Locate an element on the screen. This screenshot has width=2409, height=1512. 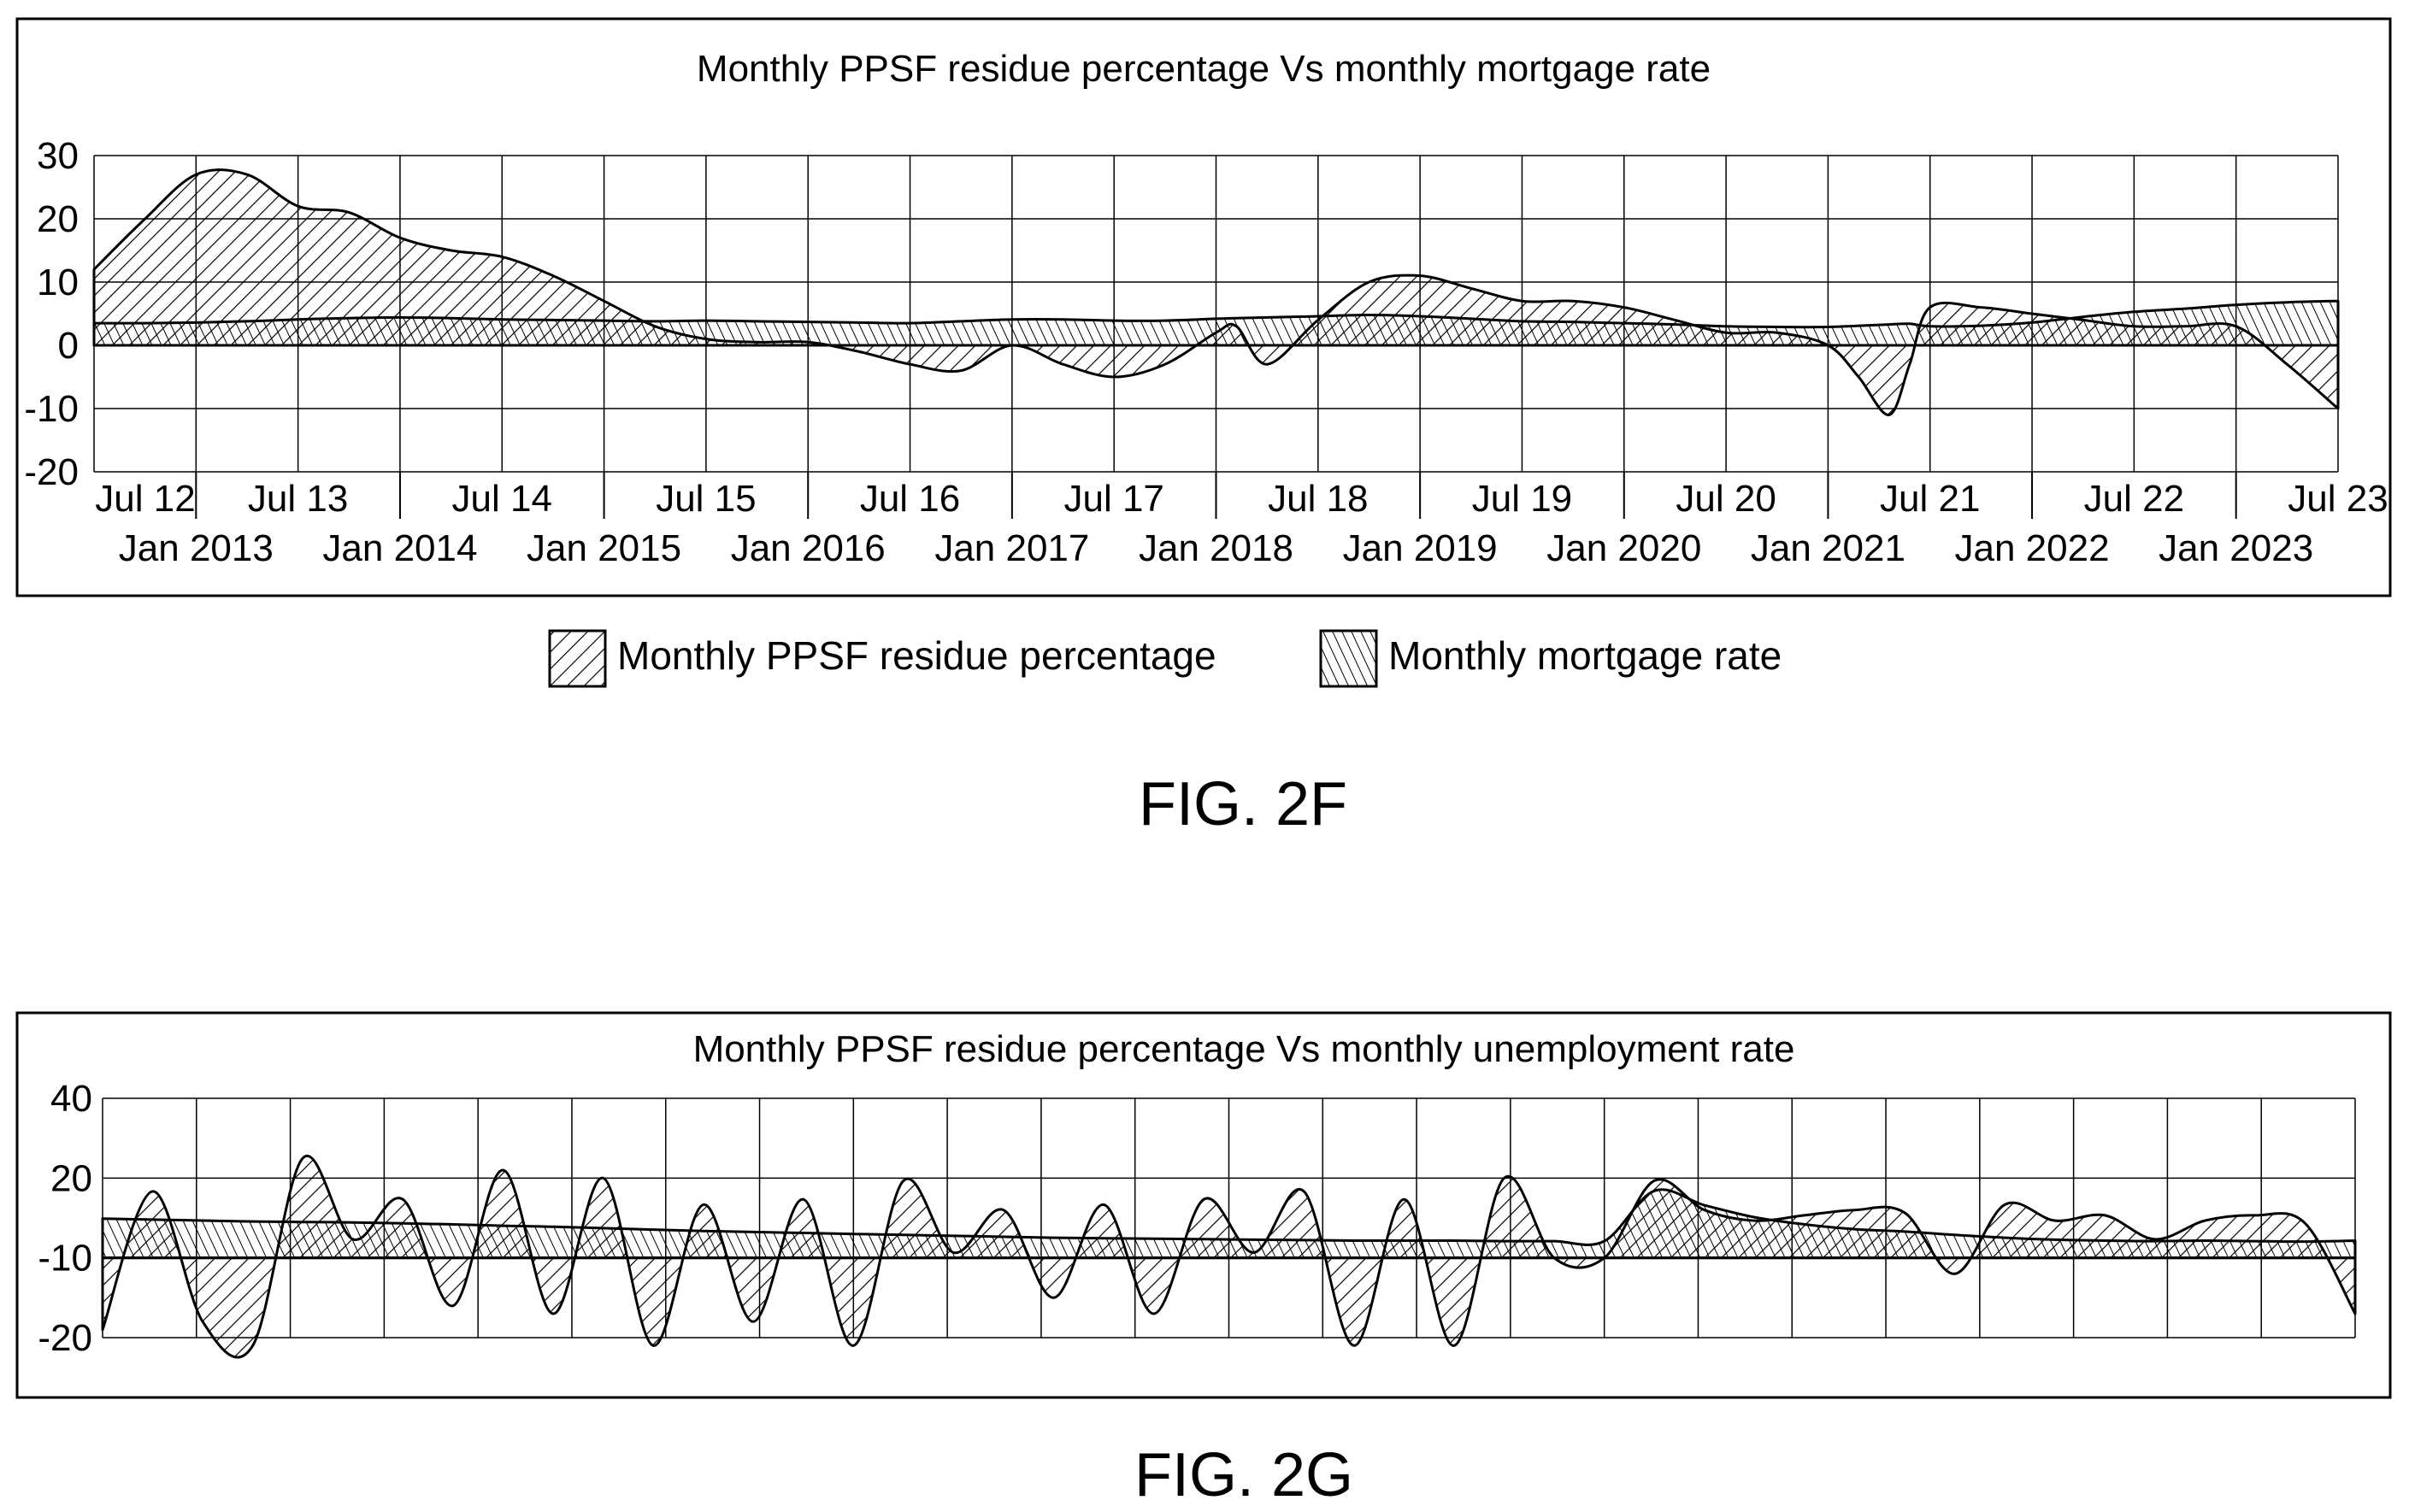
series-ppsf-area-2g is located at coordinates (1229, 1256).